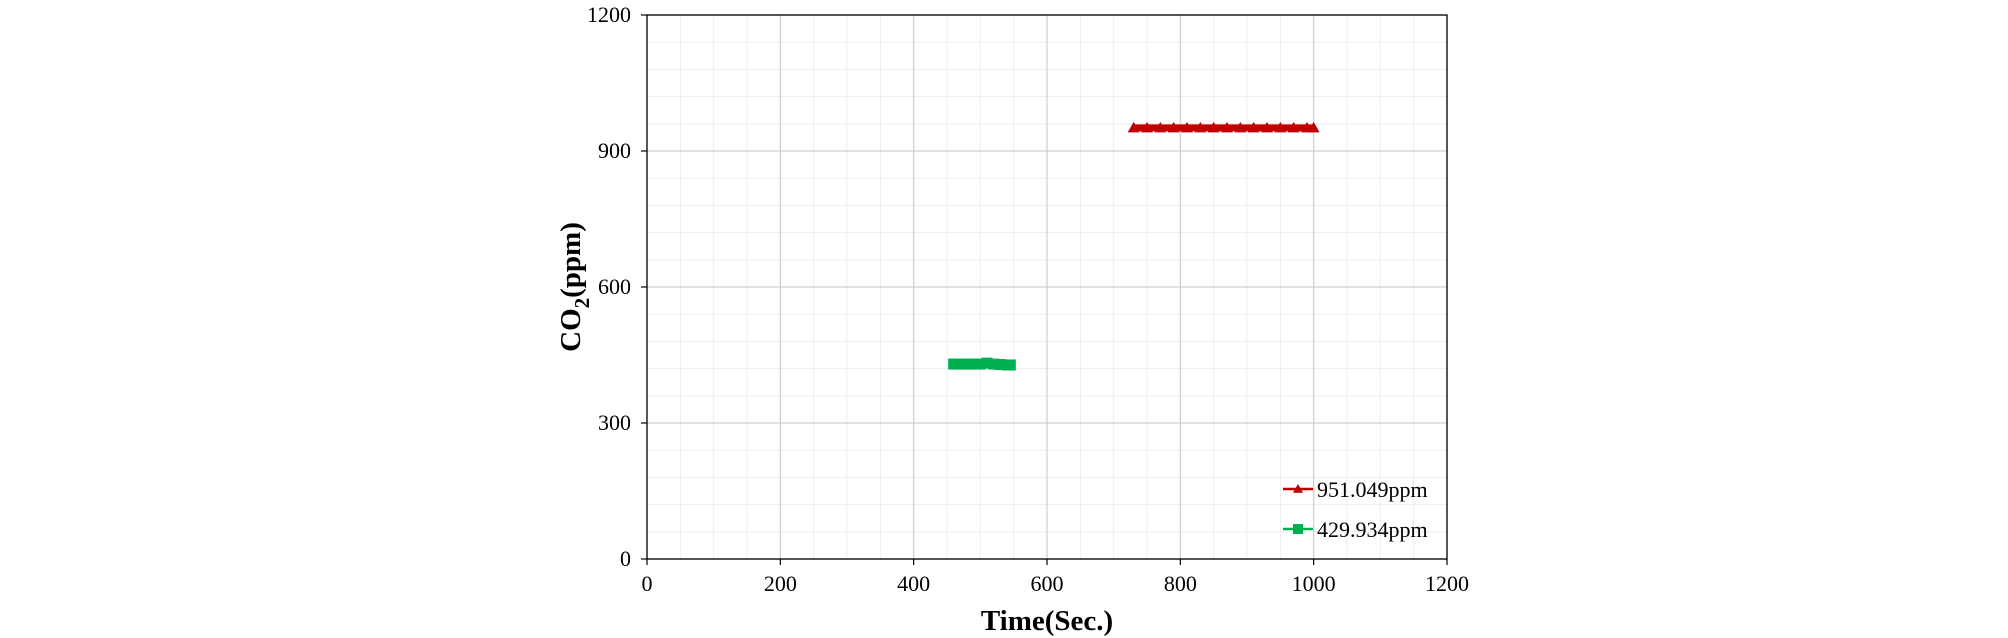  Describe the element at coordinates (1180, 583) in the screenshot. I see `x-tick-label: 800` at that location.